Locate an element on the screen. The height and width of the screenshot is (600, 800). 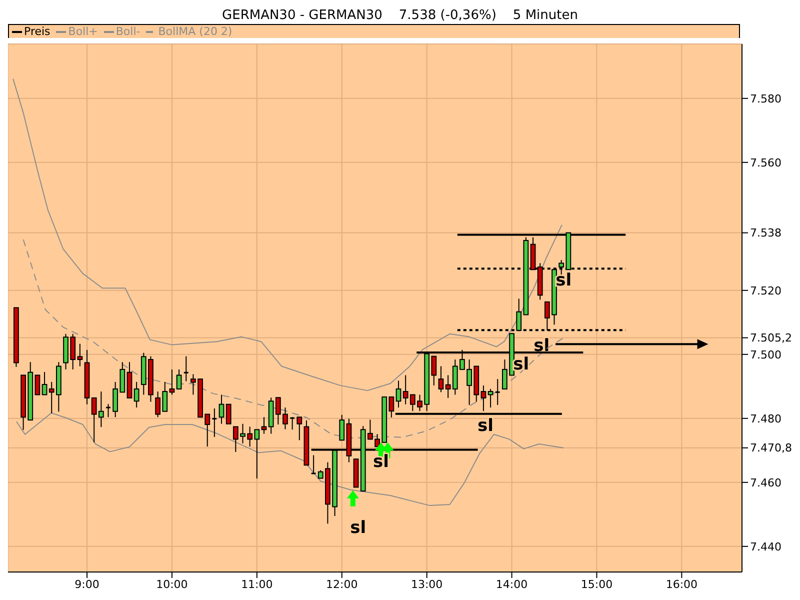
legend-label: Boll- is located at coordinates (127, 31).